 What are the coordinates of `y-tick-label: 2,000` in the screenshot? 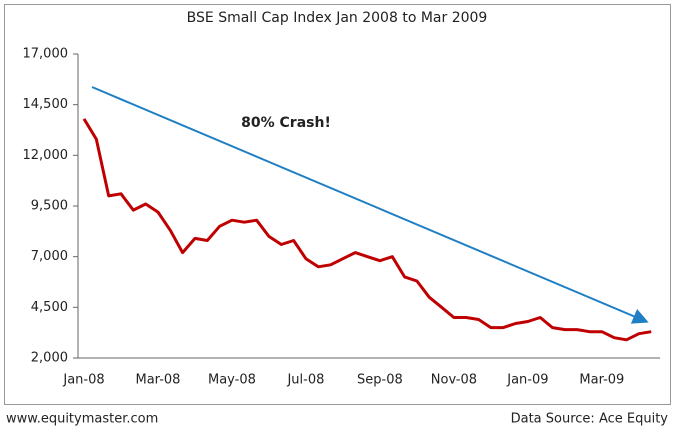 It's located at (49, 358).